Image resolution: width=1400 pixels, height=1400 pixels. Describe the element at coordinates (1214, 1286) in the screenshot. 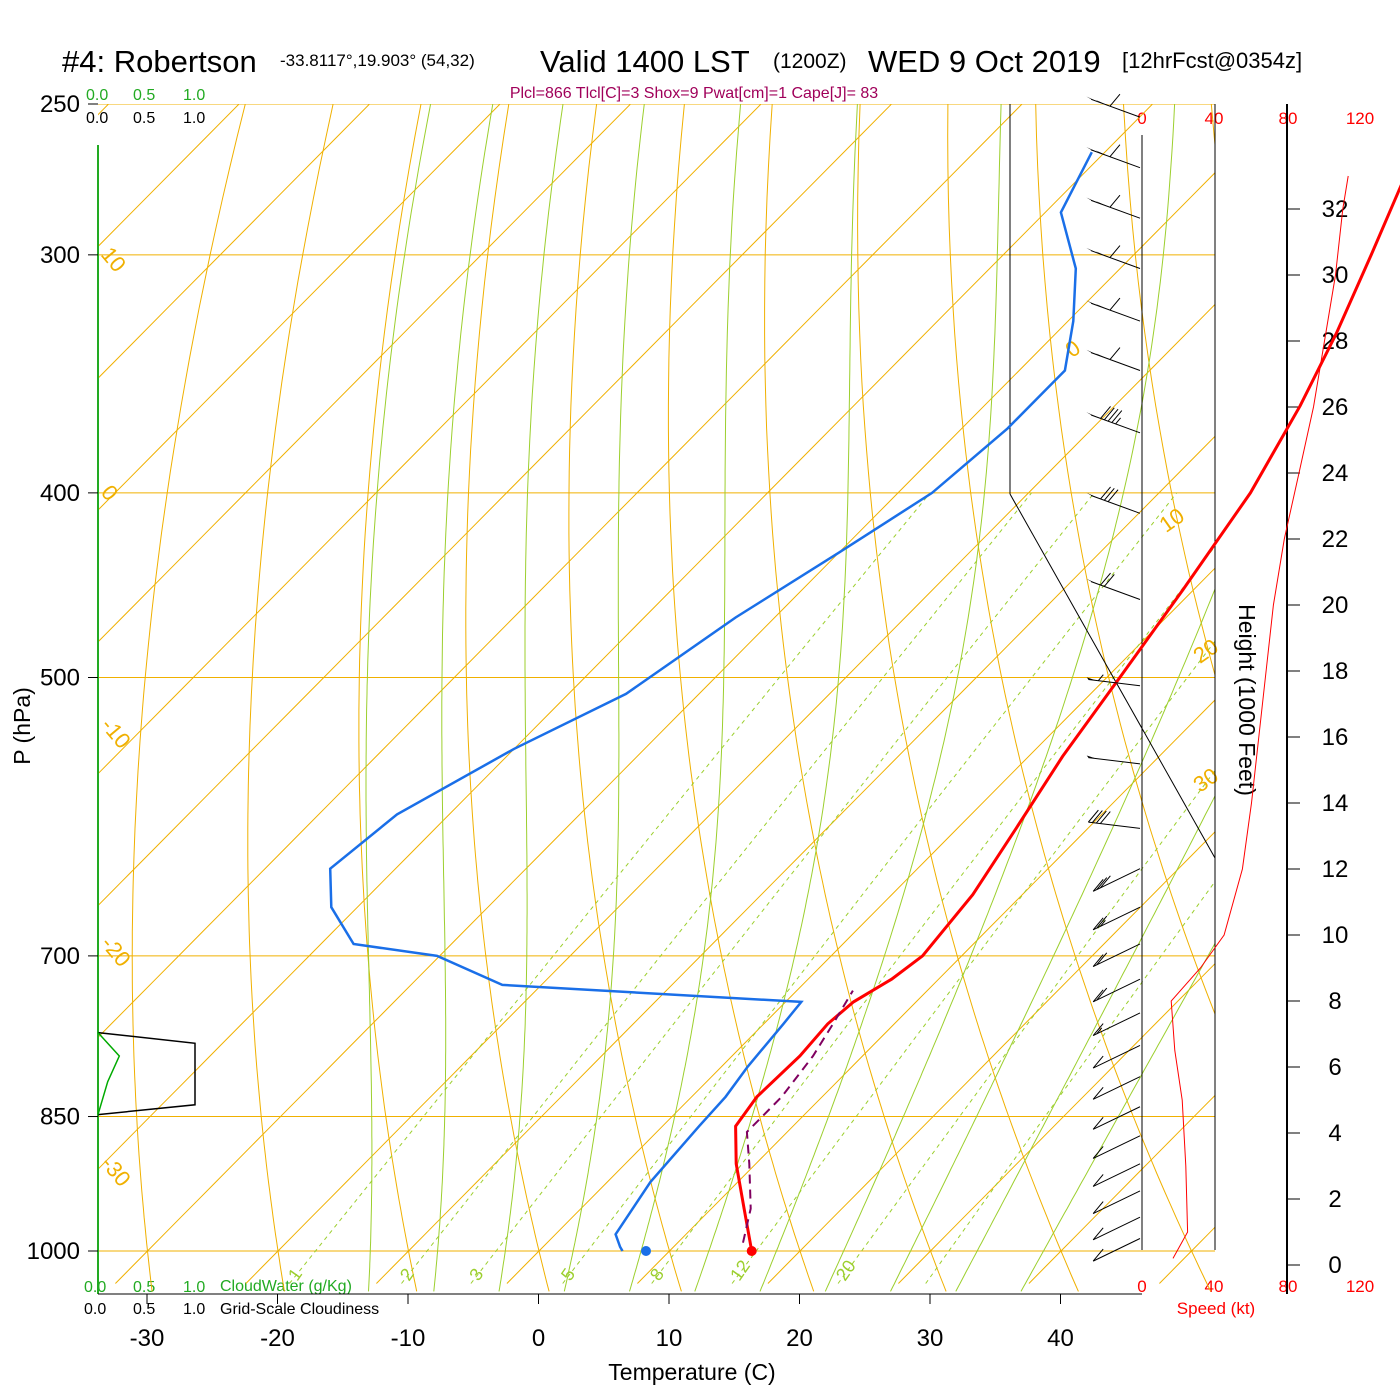

I see `speed-tick: 40` at that location.